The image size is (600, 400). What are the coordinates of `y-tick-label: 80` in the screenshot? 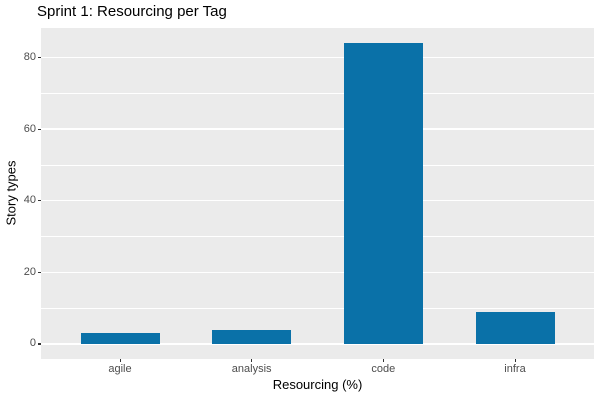 It's located at (29, 56).